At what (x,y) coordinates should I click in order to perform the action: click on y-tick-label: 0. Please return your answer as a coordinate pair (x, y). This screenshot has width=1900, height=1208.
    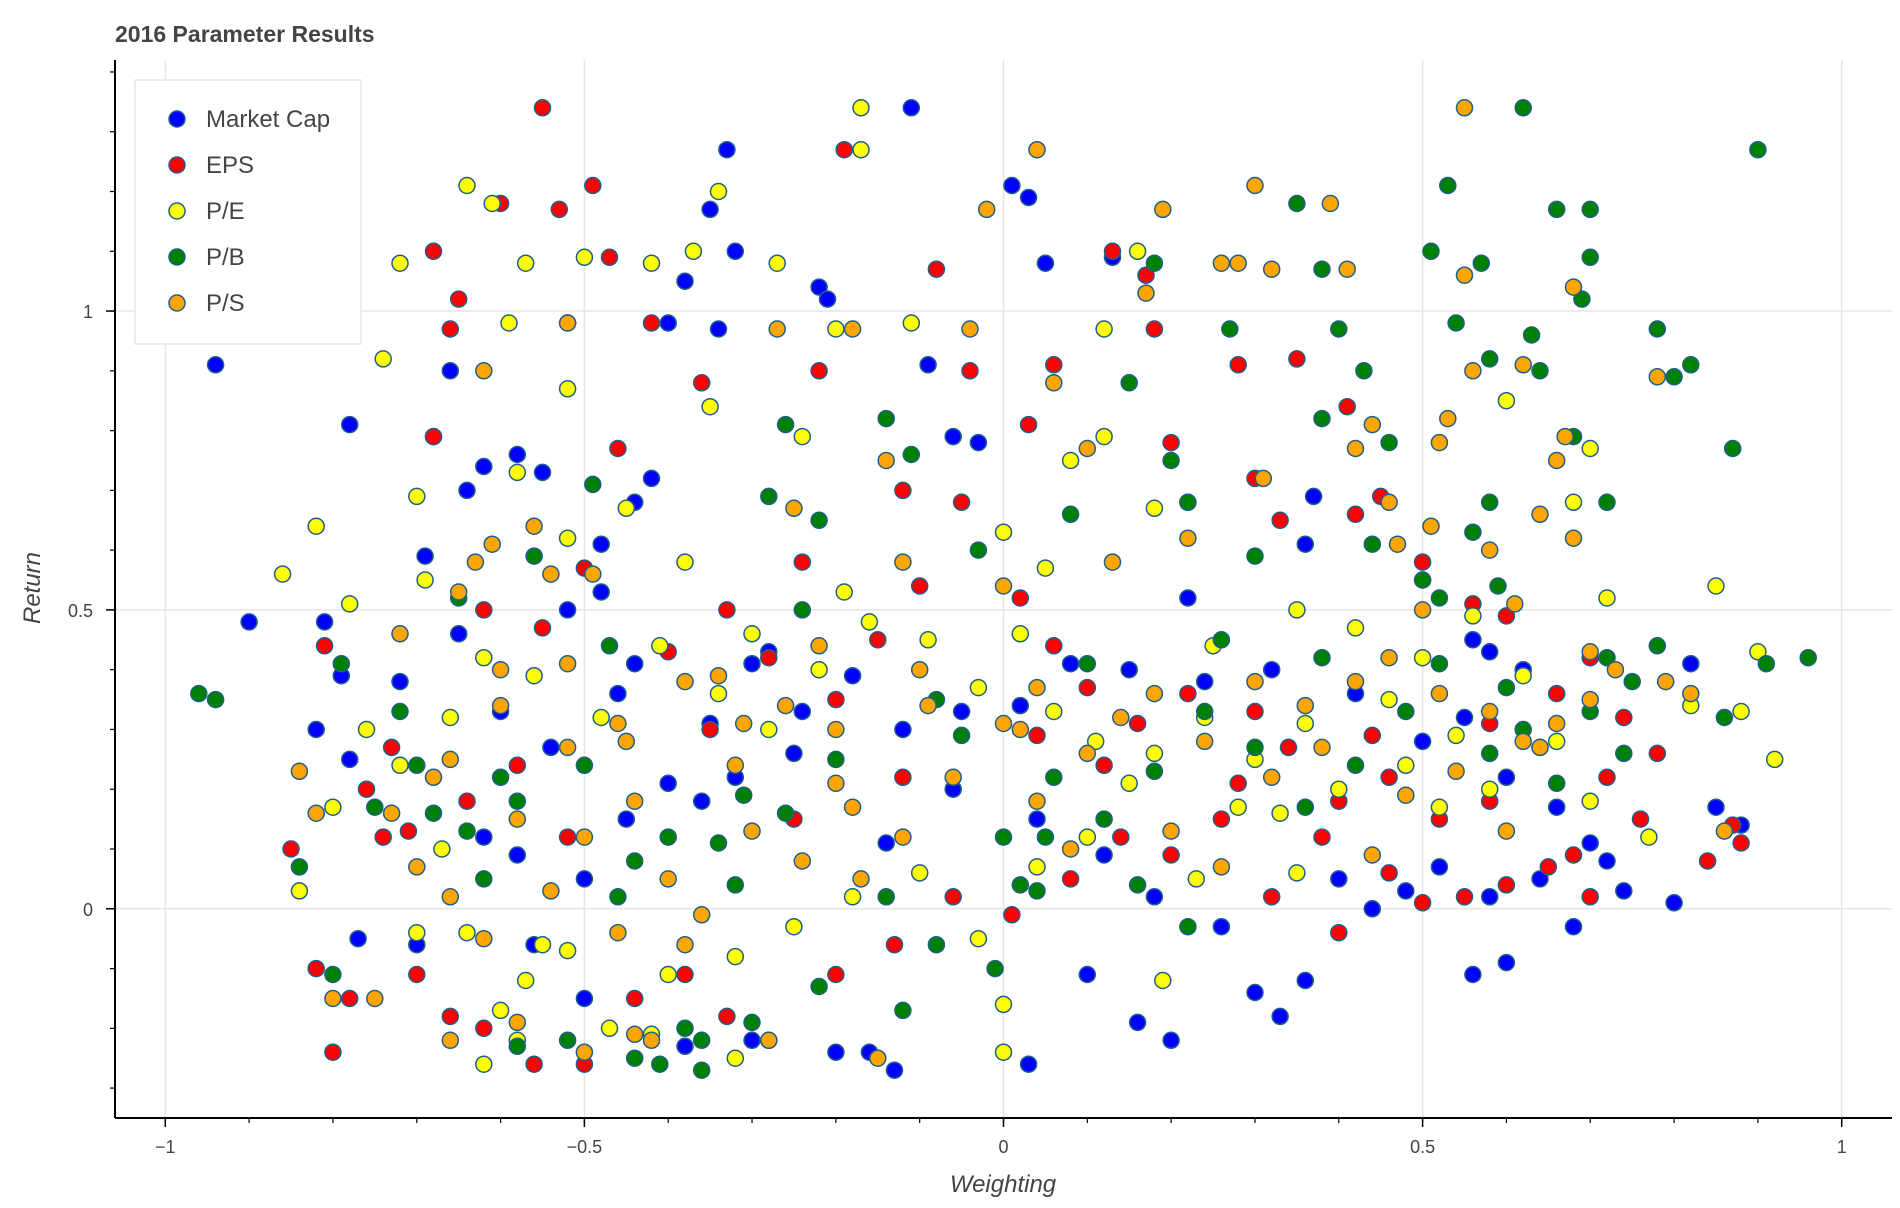
    Looking at the image, I should click on (88, 910).